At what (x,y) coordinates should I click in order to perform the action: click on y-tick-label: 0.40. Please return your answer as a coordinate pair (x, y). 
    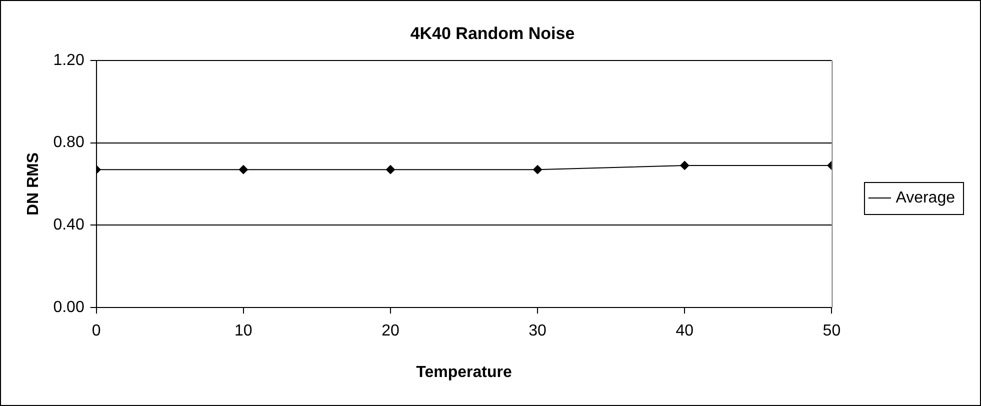
    Looking at the image, I should click on (68, 225).